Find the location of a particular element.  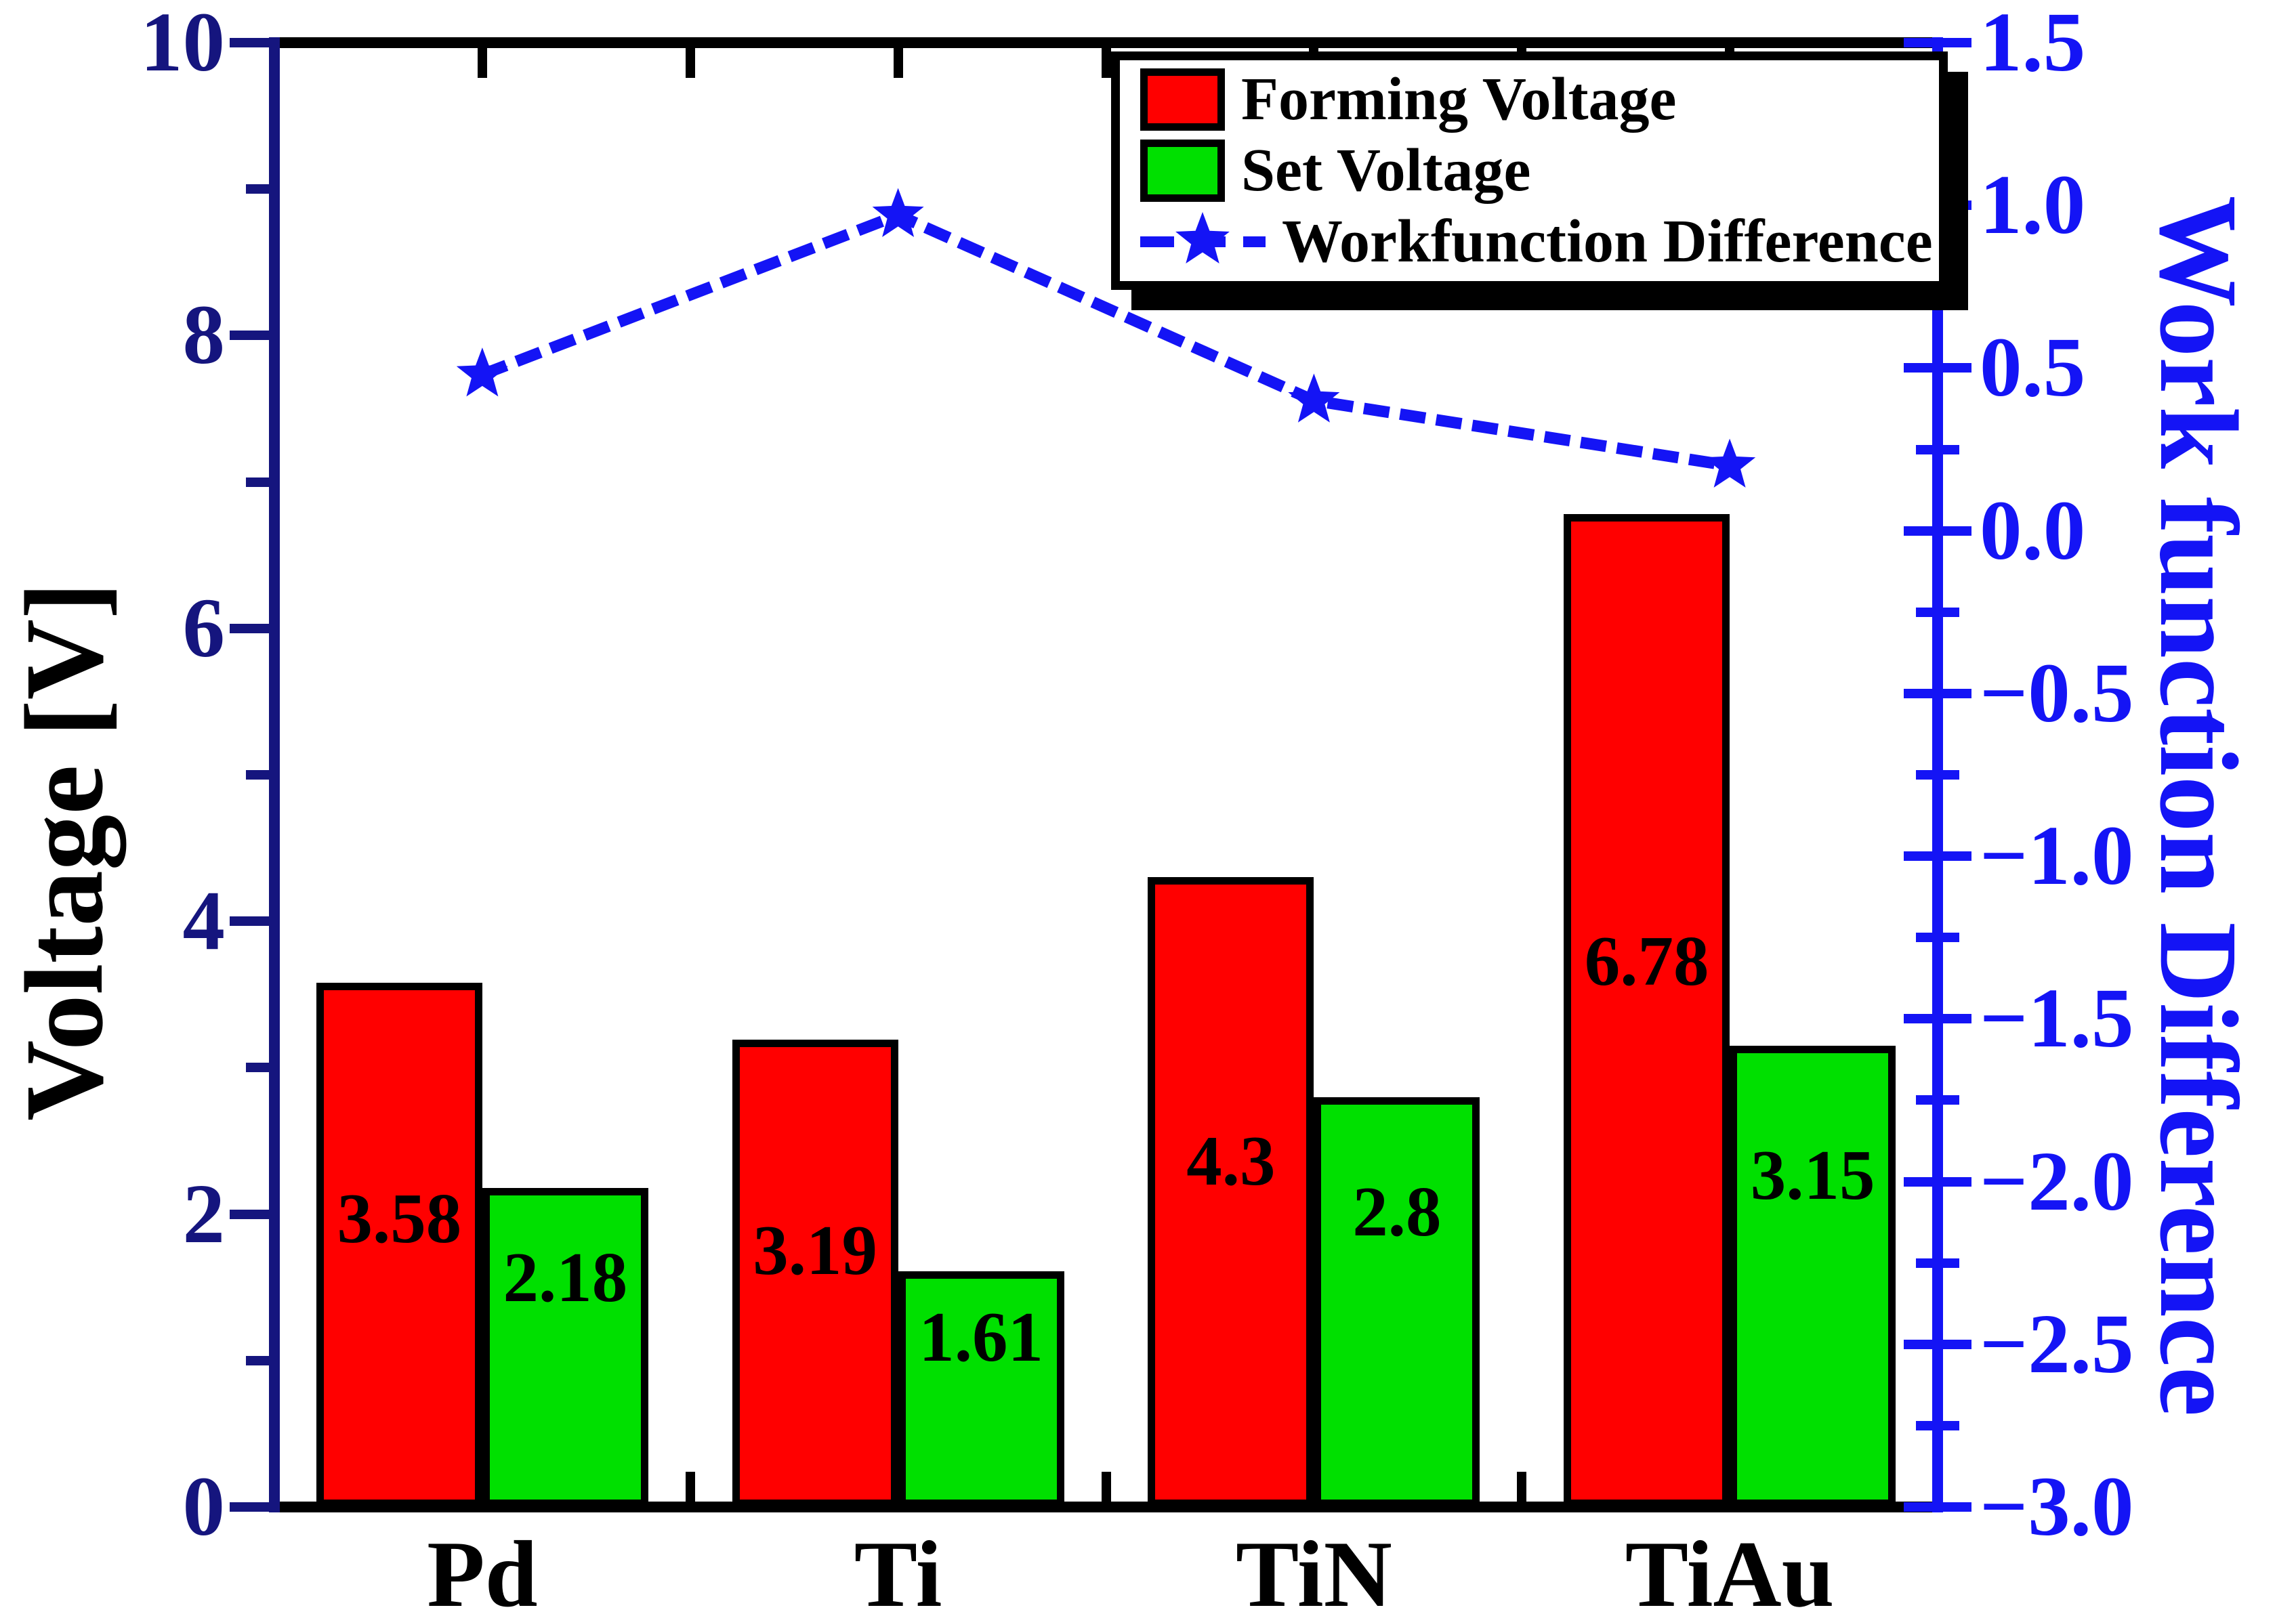

x-axis-category-label: TiN is located at coordinates (1313, 1568).